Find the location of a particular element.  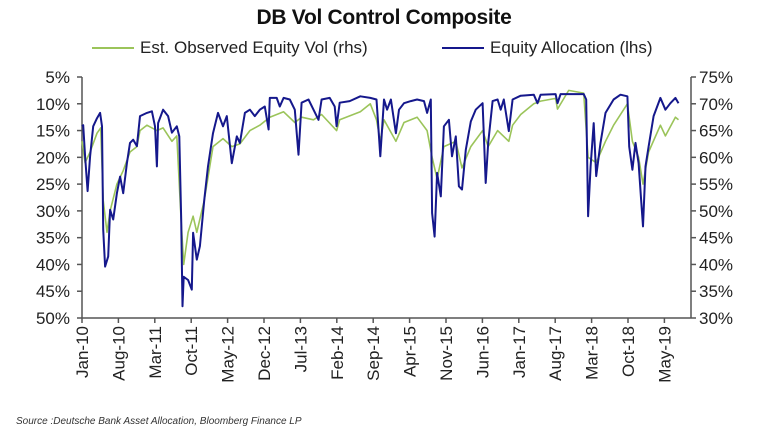

x-tick-label: Sep-14 is located at coordinates (373, 353).